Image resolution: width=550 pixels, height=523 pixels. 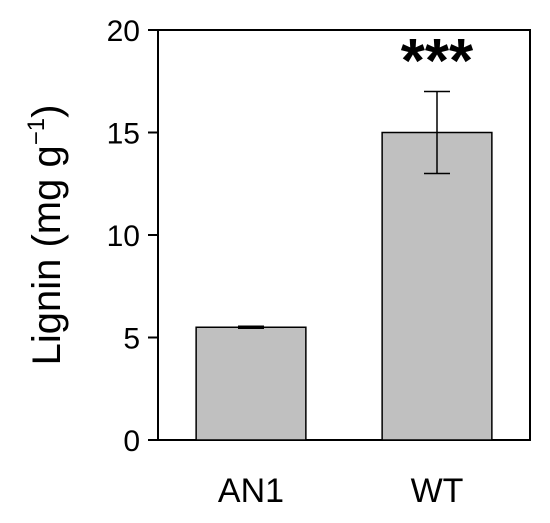 What do you see at coordinates (47, 255) in the screenshot?
I see `y-axis-label-main: Lignin (mg g` at bounding box center [47, 255].